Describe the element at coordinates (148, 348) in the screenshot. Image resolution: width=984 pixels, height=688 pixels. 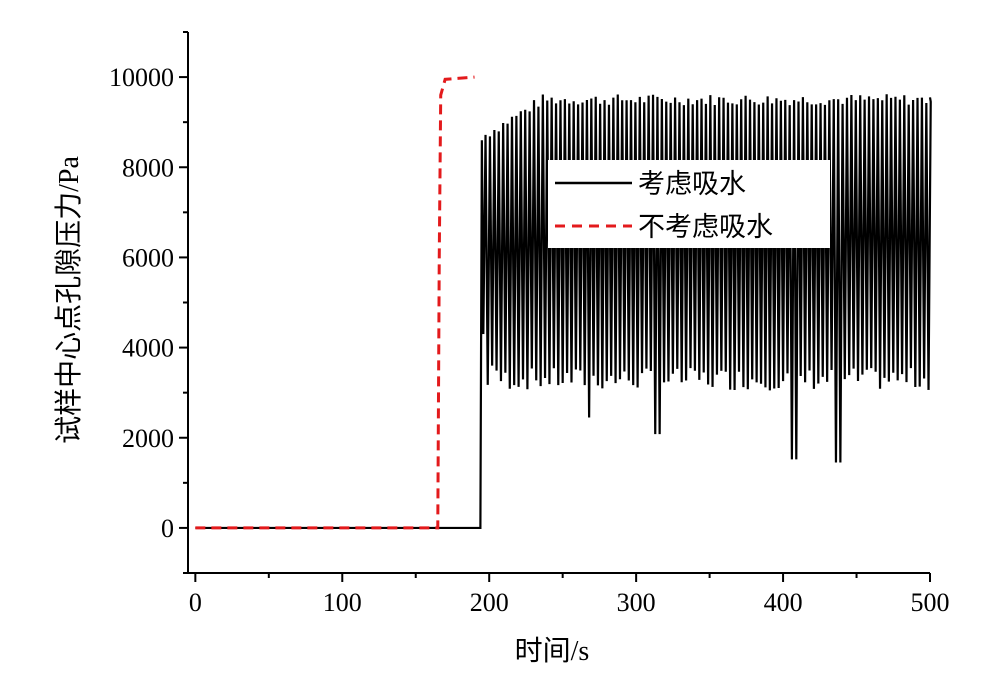
I see `y-tick-label: 4000` at that location.